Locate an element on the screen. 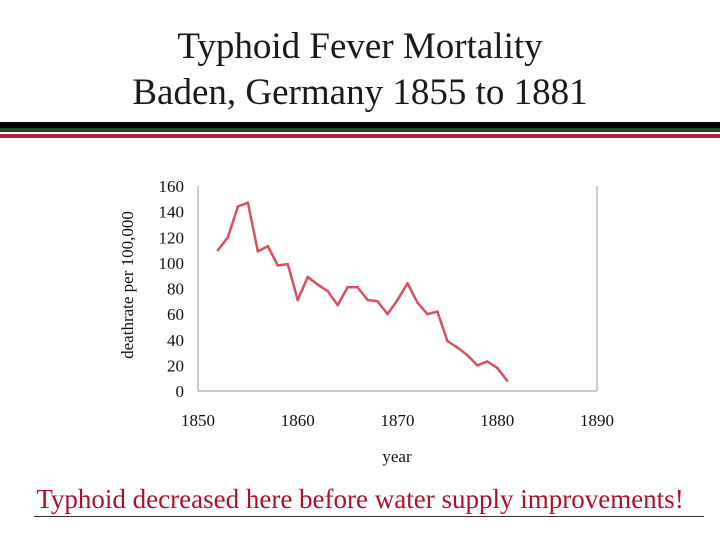  y-tick-label: 40 is located at coordinates (175, 340).